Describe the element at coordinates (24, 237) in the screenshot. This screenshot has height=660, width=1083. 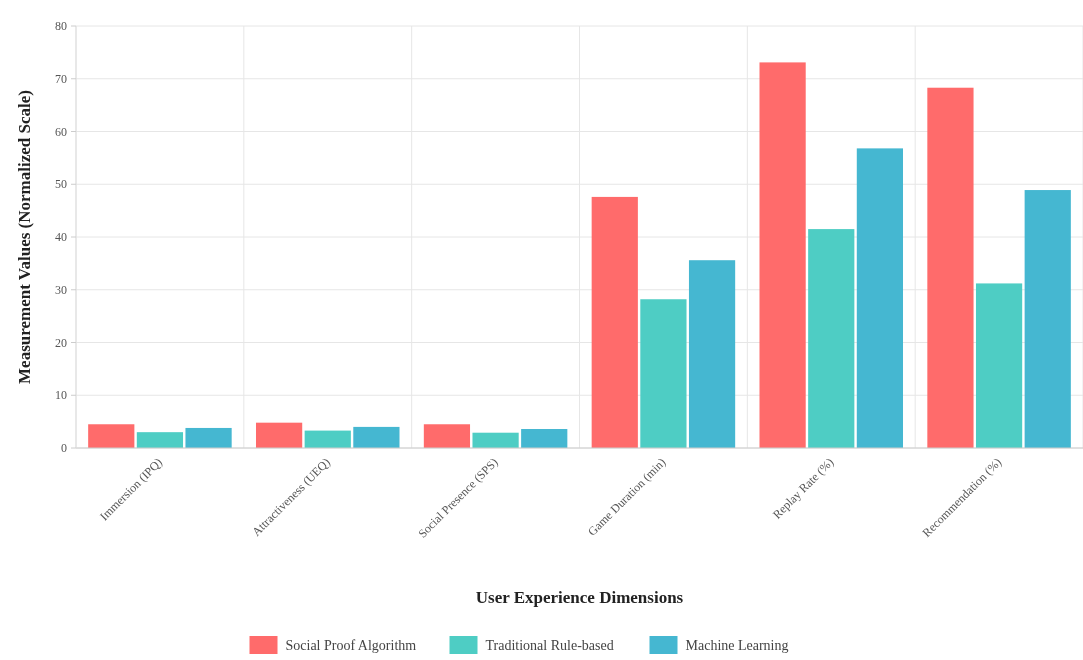
I see `y-axis-title: Measurement Values (Normalized Scale)` at that location.